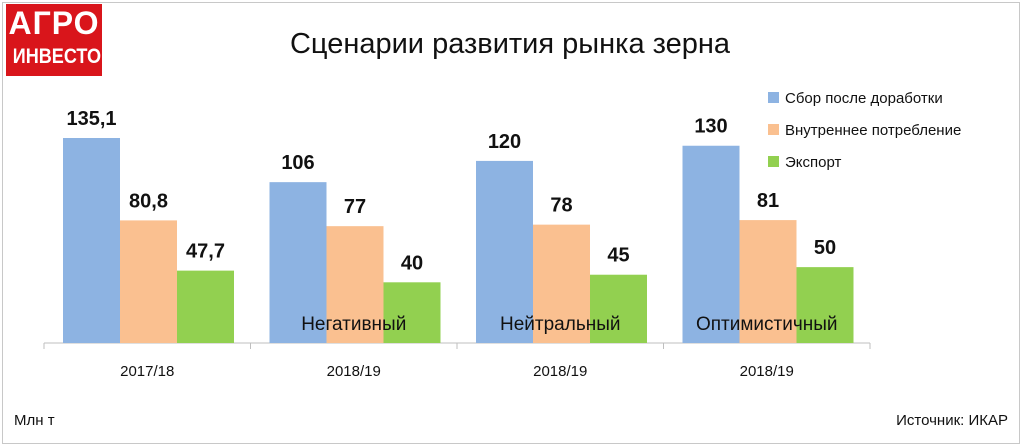  Describe the element at coordinates (560, 324) in the screenshot. I see `scenario-label: Нейтральный` at that location.